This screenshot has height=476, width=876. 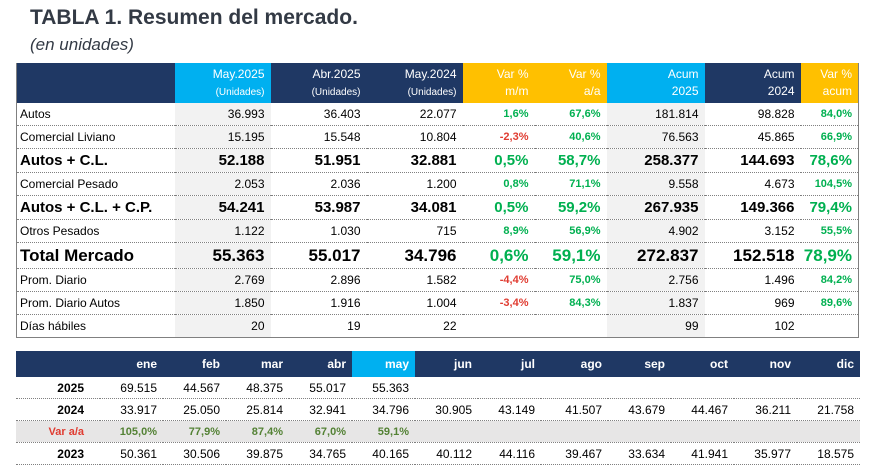 What do you see at coordinates (498, 280) in the screenshot?
I see `cell-var-mm: -4,4%` at bounding box center [498, 280].